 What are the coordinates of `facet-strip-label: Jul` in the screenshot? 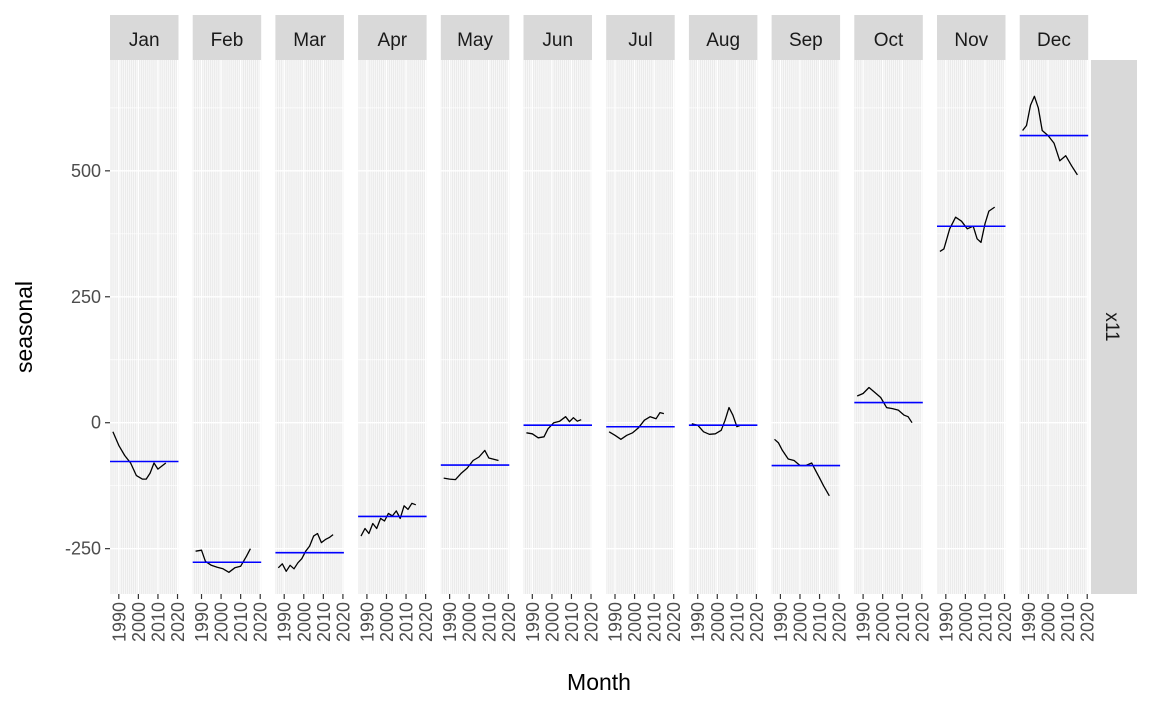 It's located at (640, 40).